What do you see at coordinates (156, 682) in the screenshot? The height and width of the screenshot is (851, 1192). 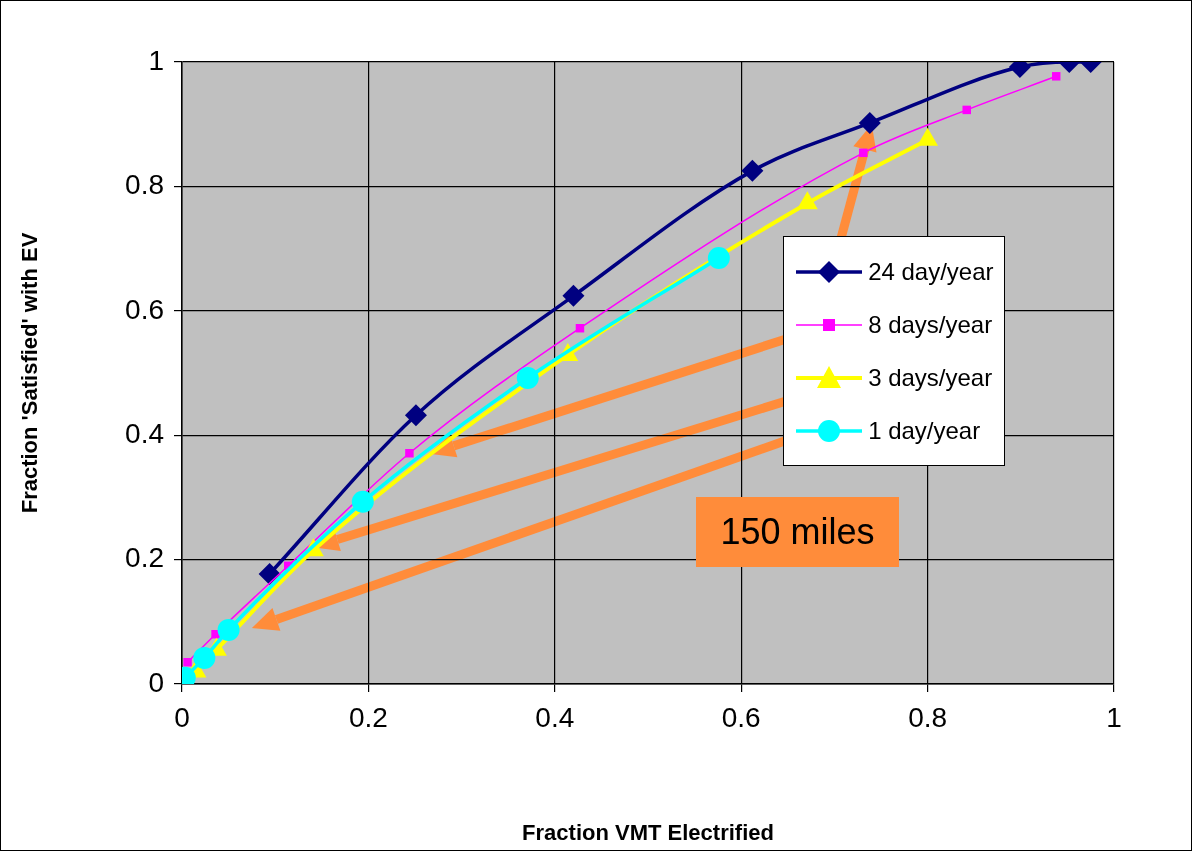 I see `y-tick-label: 0` at bounding box center [156, 682].